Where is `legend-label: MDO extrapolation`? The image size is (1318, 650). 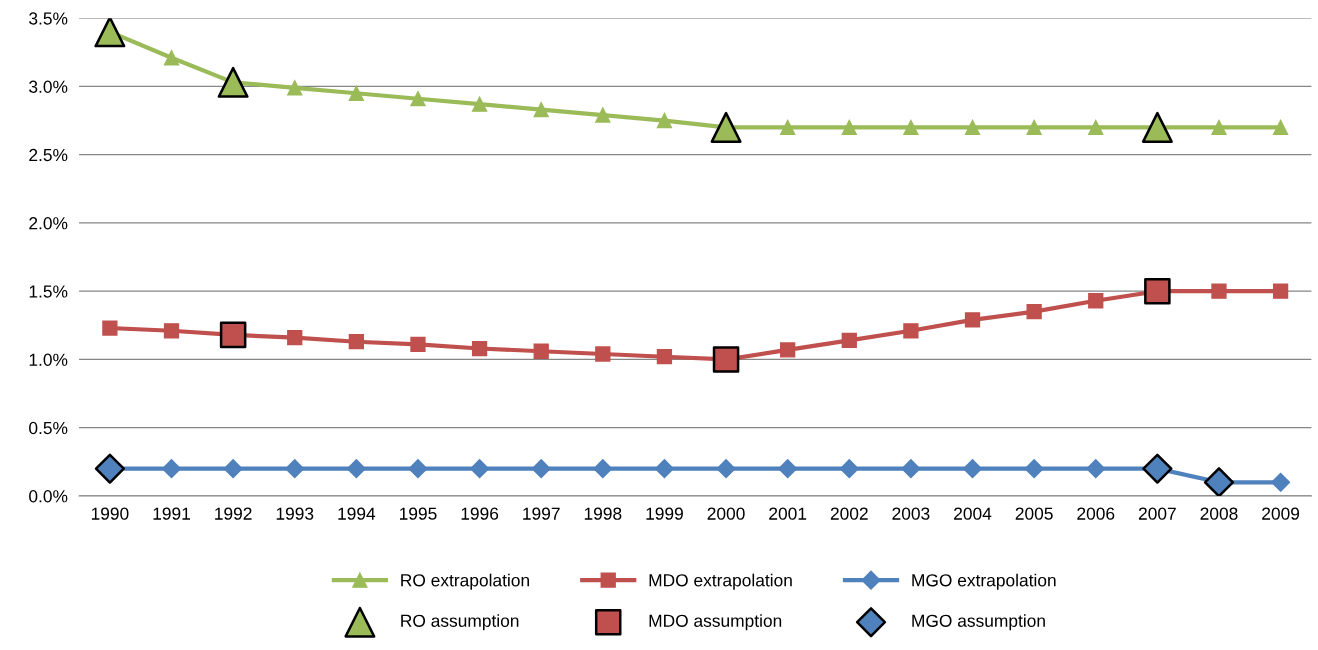 legend-label: MDO extrapolation is located at coordinates (720, 581).